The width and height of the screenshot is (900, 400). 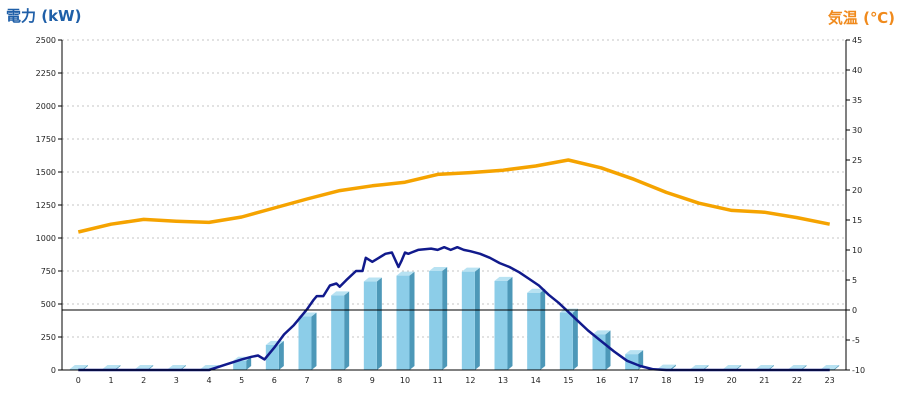 I want to click on left-tick-label: 2500, so click(x=46, y=40).